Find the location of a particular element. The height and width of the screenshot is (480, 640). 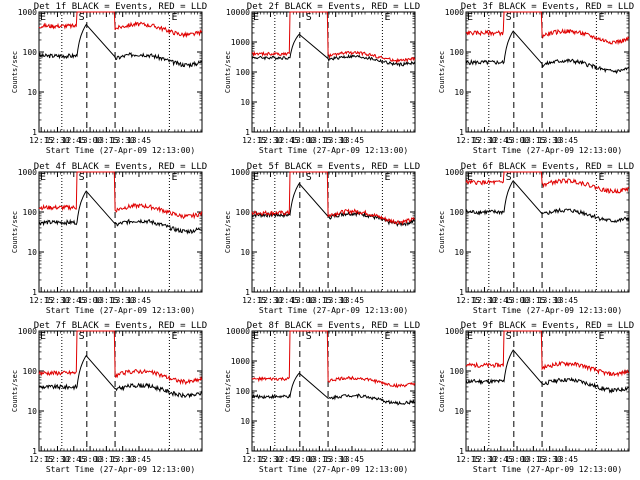

chart-title: Det 1f BLACK = Events, RED = LLD is located at coordinates (120, 7).